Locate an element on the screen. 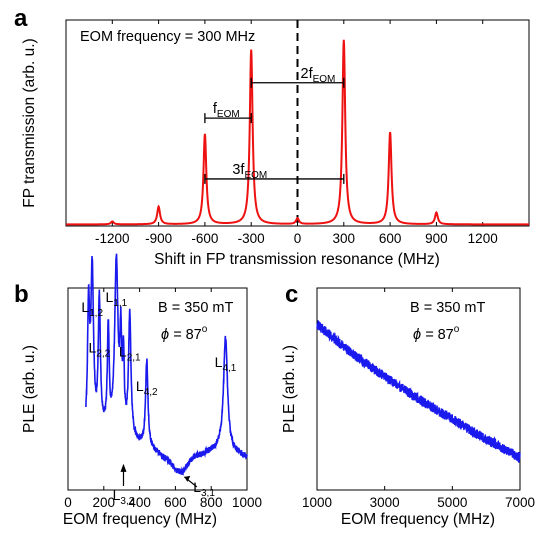  panel-c-field: B = 350 mT is located at coordinates (447, 308).